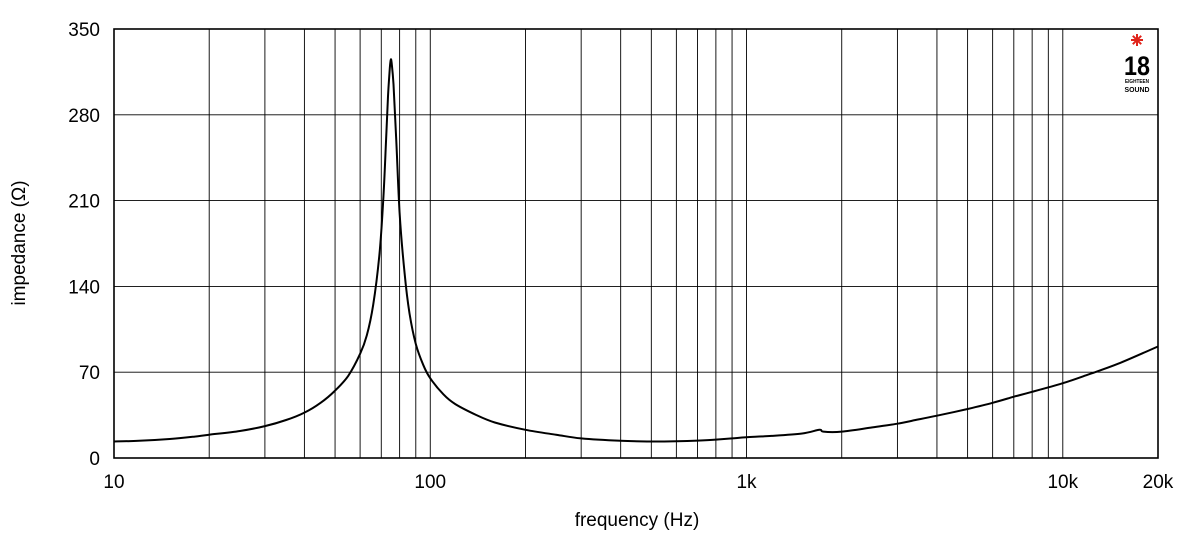 The width and height of the screenshot is (1200, 533). I want to click on y-tick-label: 350, so click(84, 30).